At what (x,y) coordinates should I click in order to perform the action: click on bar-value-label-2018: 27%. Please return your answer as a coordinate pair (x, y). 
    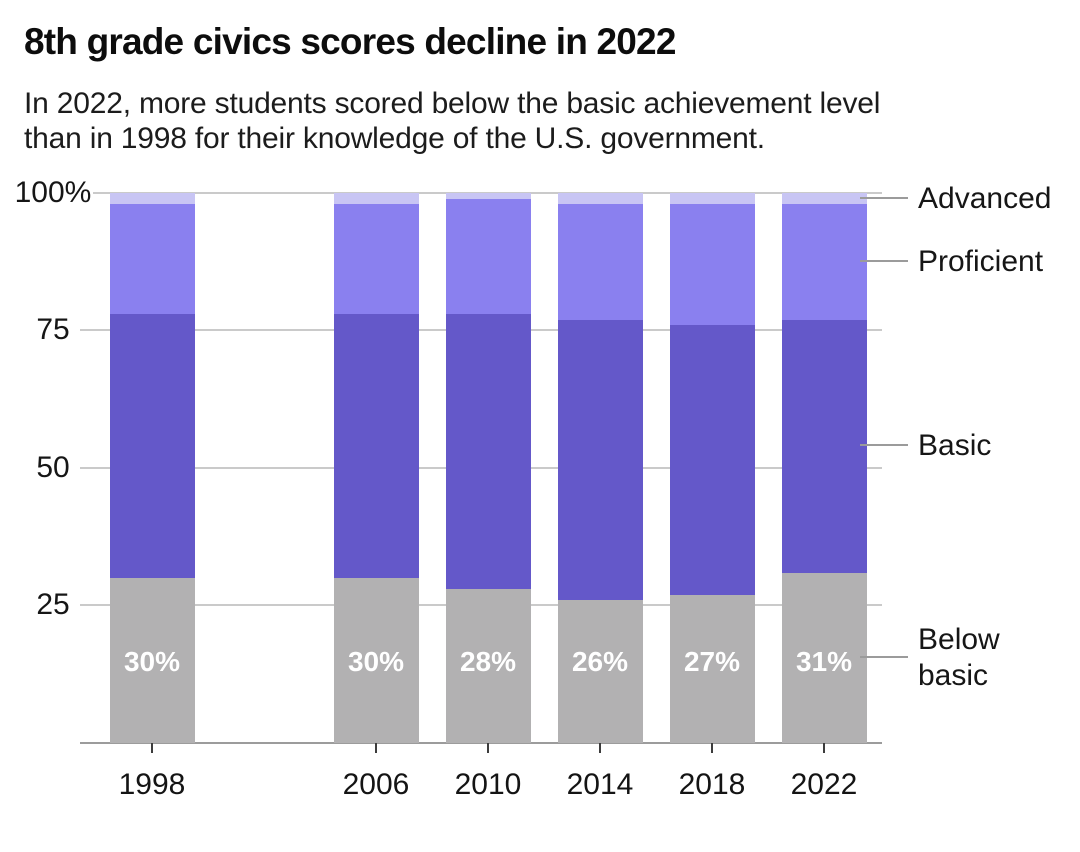
    Looking at the image, I should click on (712, 661).